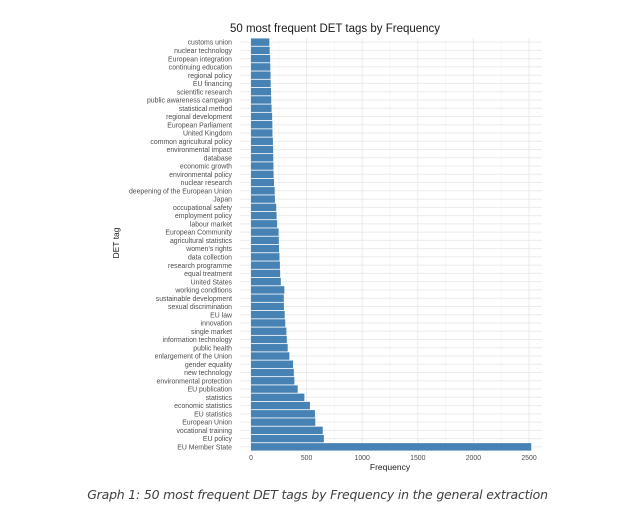 The height and width of the screenshot is (509, 635). I want to click on y-tick-label: Japan, so click(222, 200).